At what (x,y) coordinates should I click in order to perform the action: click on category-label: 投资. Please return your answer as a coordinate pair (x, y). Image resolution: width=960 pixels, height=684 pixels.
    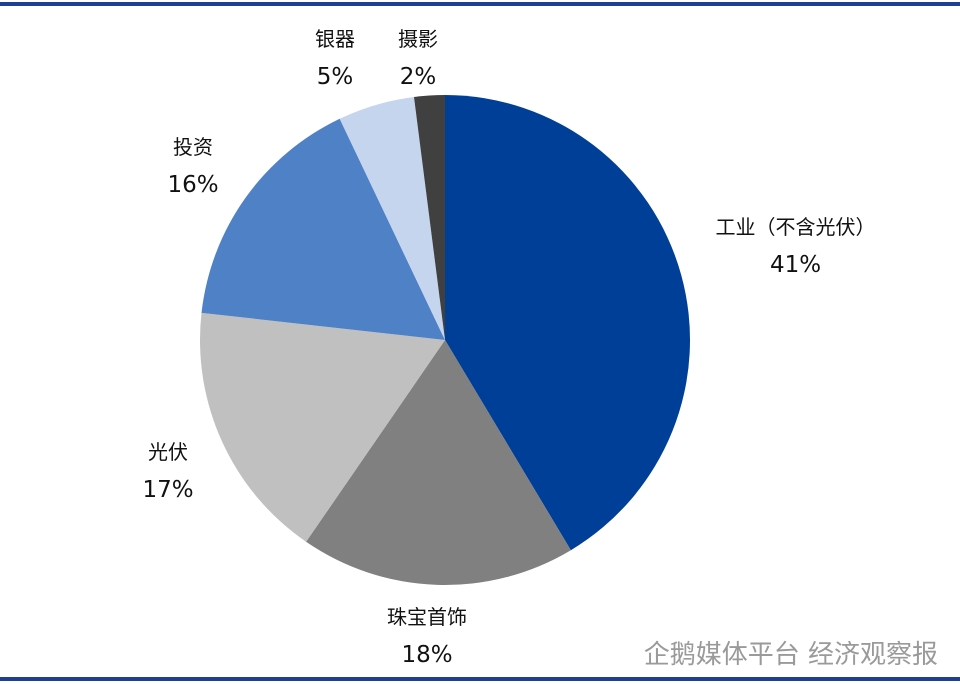
    Looking at the image, I should click on (193, 147).